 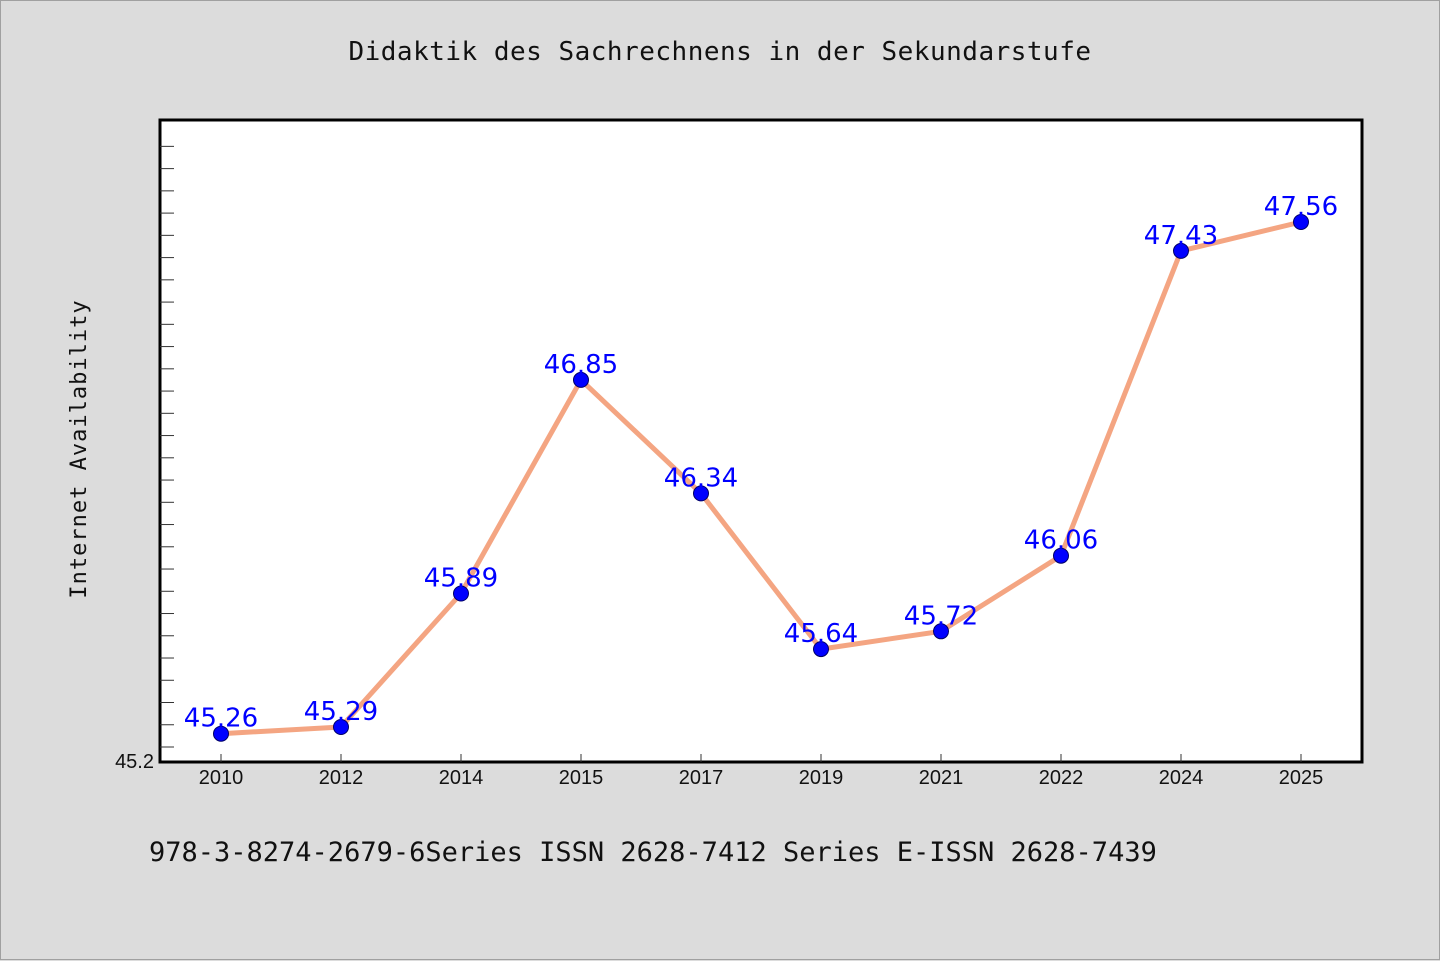 I want to click on x-tick-label: 2017, so click(x=701, y=778).